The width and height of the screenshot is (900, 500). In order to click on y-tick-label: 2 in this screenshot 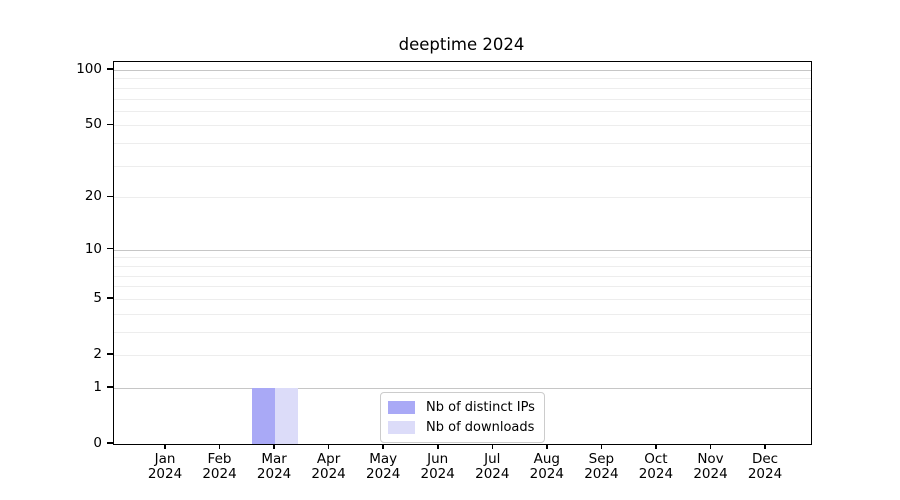, I will do `click(97, 354)`.